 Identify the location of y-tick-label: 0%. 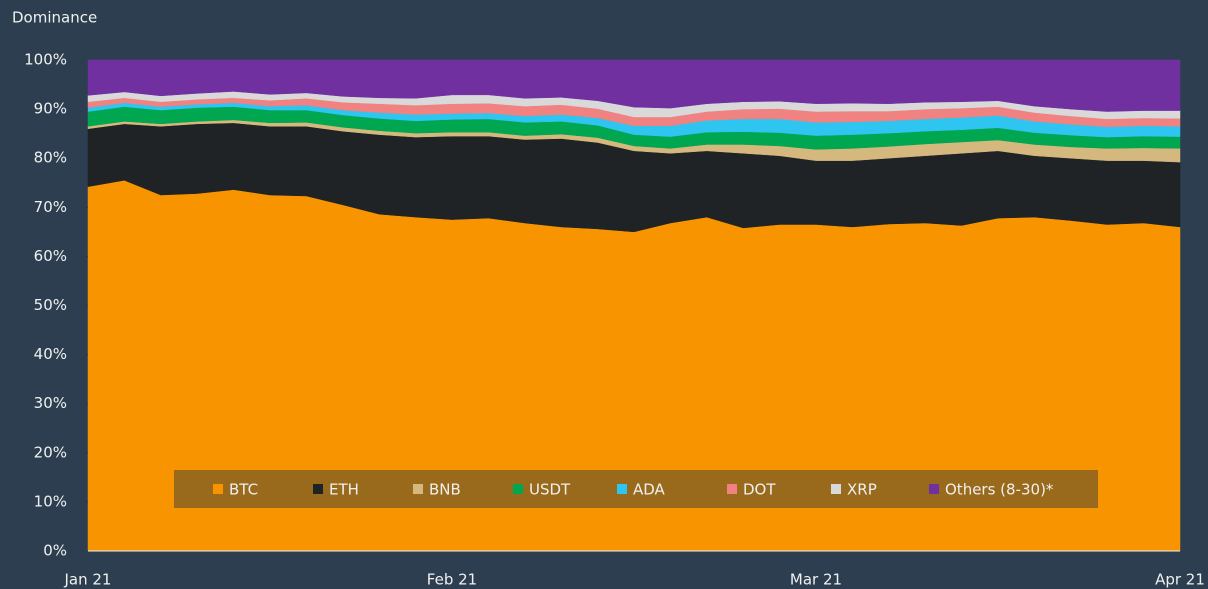
(55, 551).